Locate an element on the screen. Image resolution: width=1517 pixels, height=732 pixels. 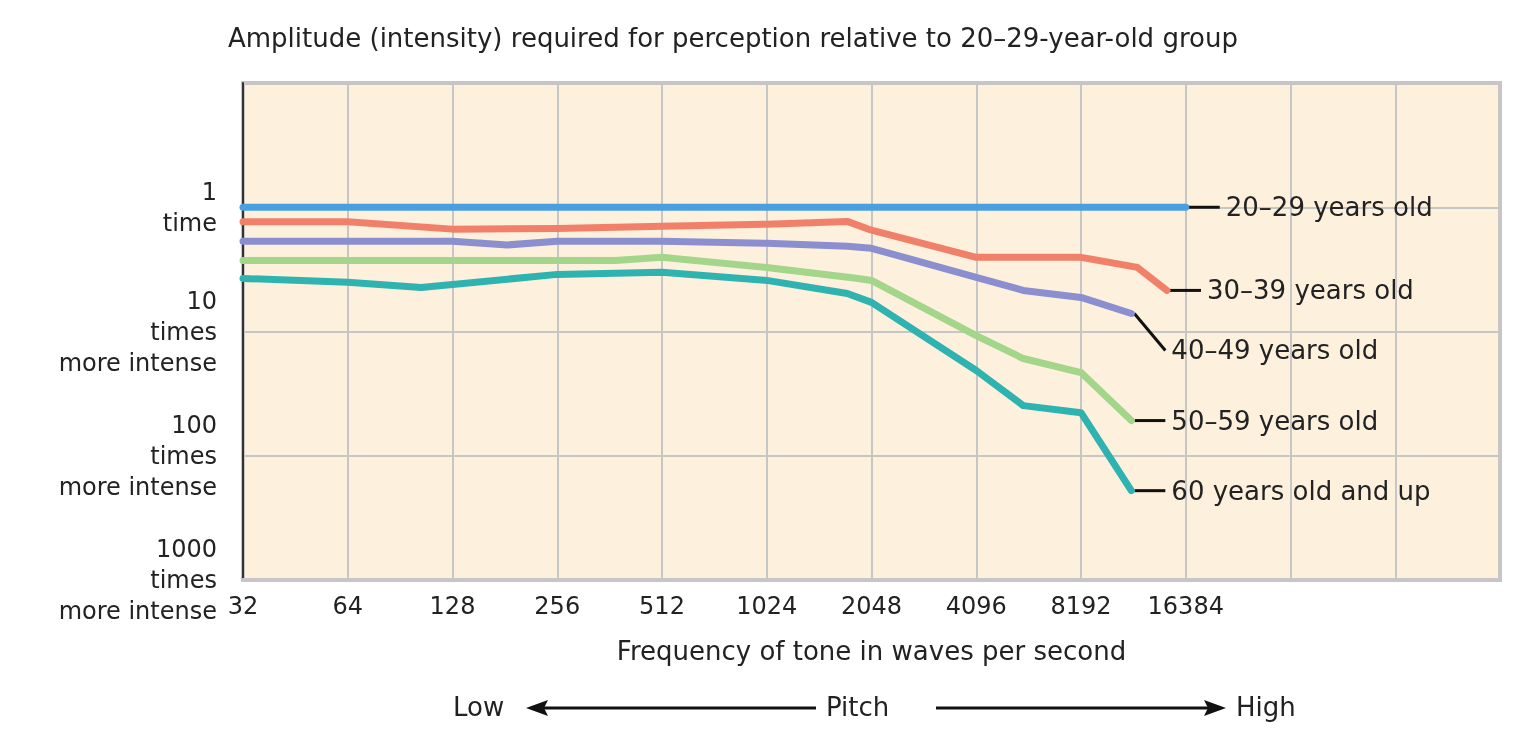
x-tick-label: 256 is located at coordinates (557, 606).